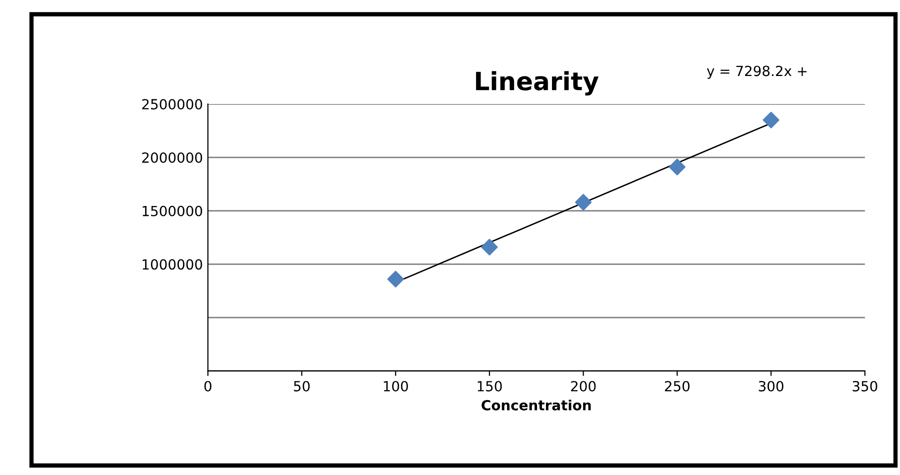 This screenshot has height=475, width=900. What do you see at coordinates (172, 211) in the screenshot?
I see `y-tick-label: 1500000` at bounding box center [172, 211].